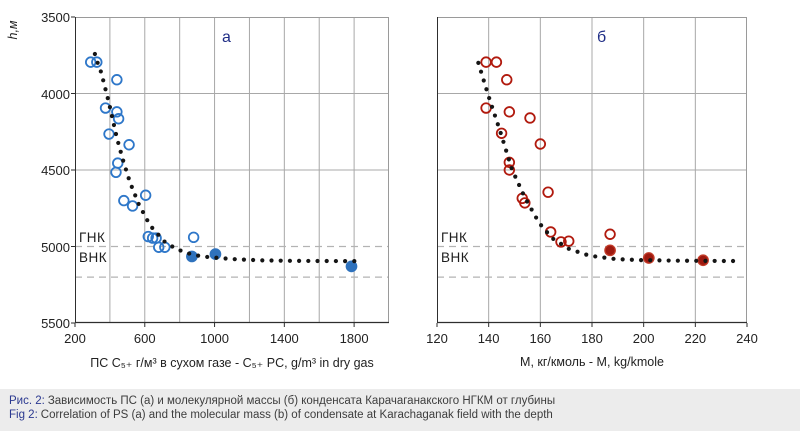  Describe the element at coordinates (55, 17) in the screenshot. I see `y-tick-label: 3500` at that location.